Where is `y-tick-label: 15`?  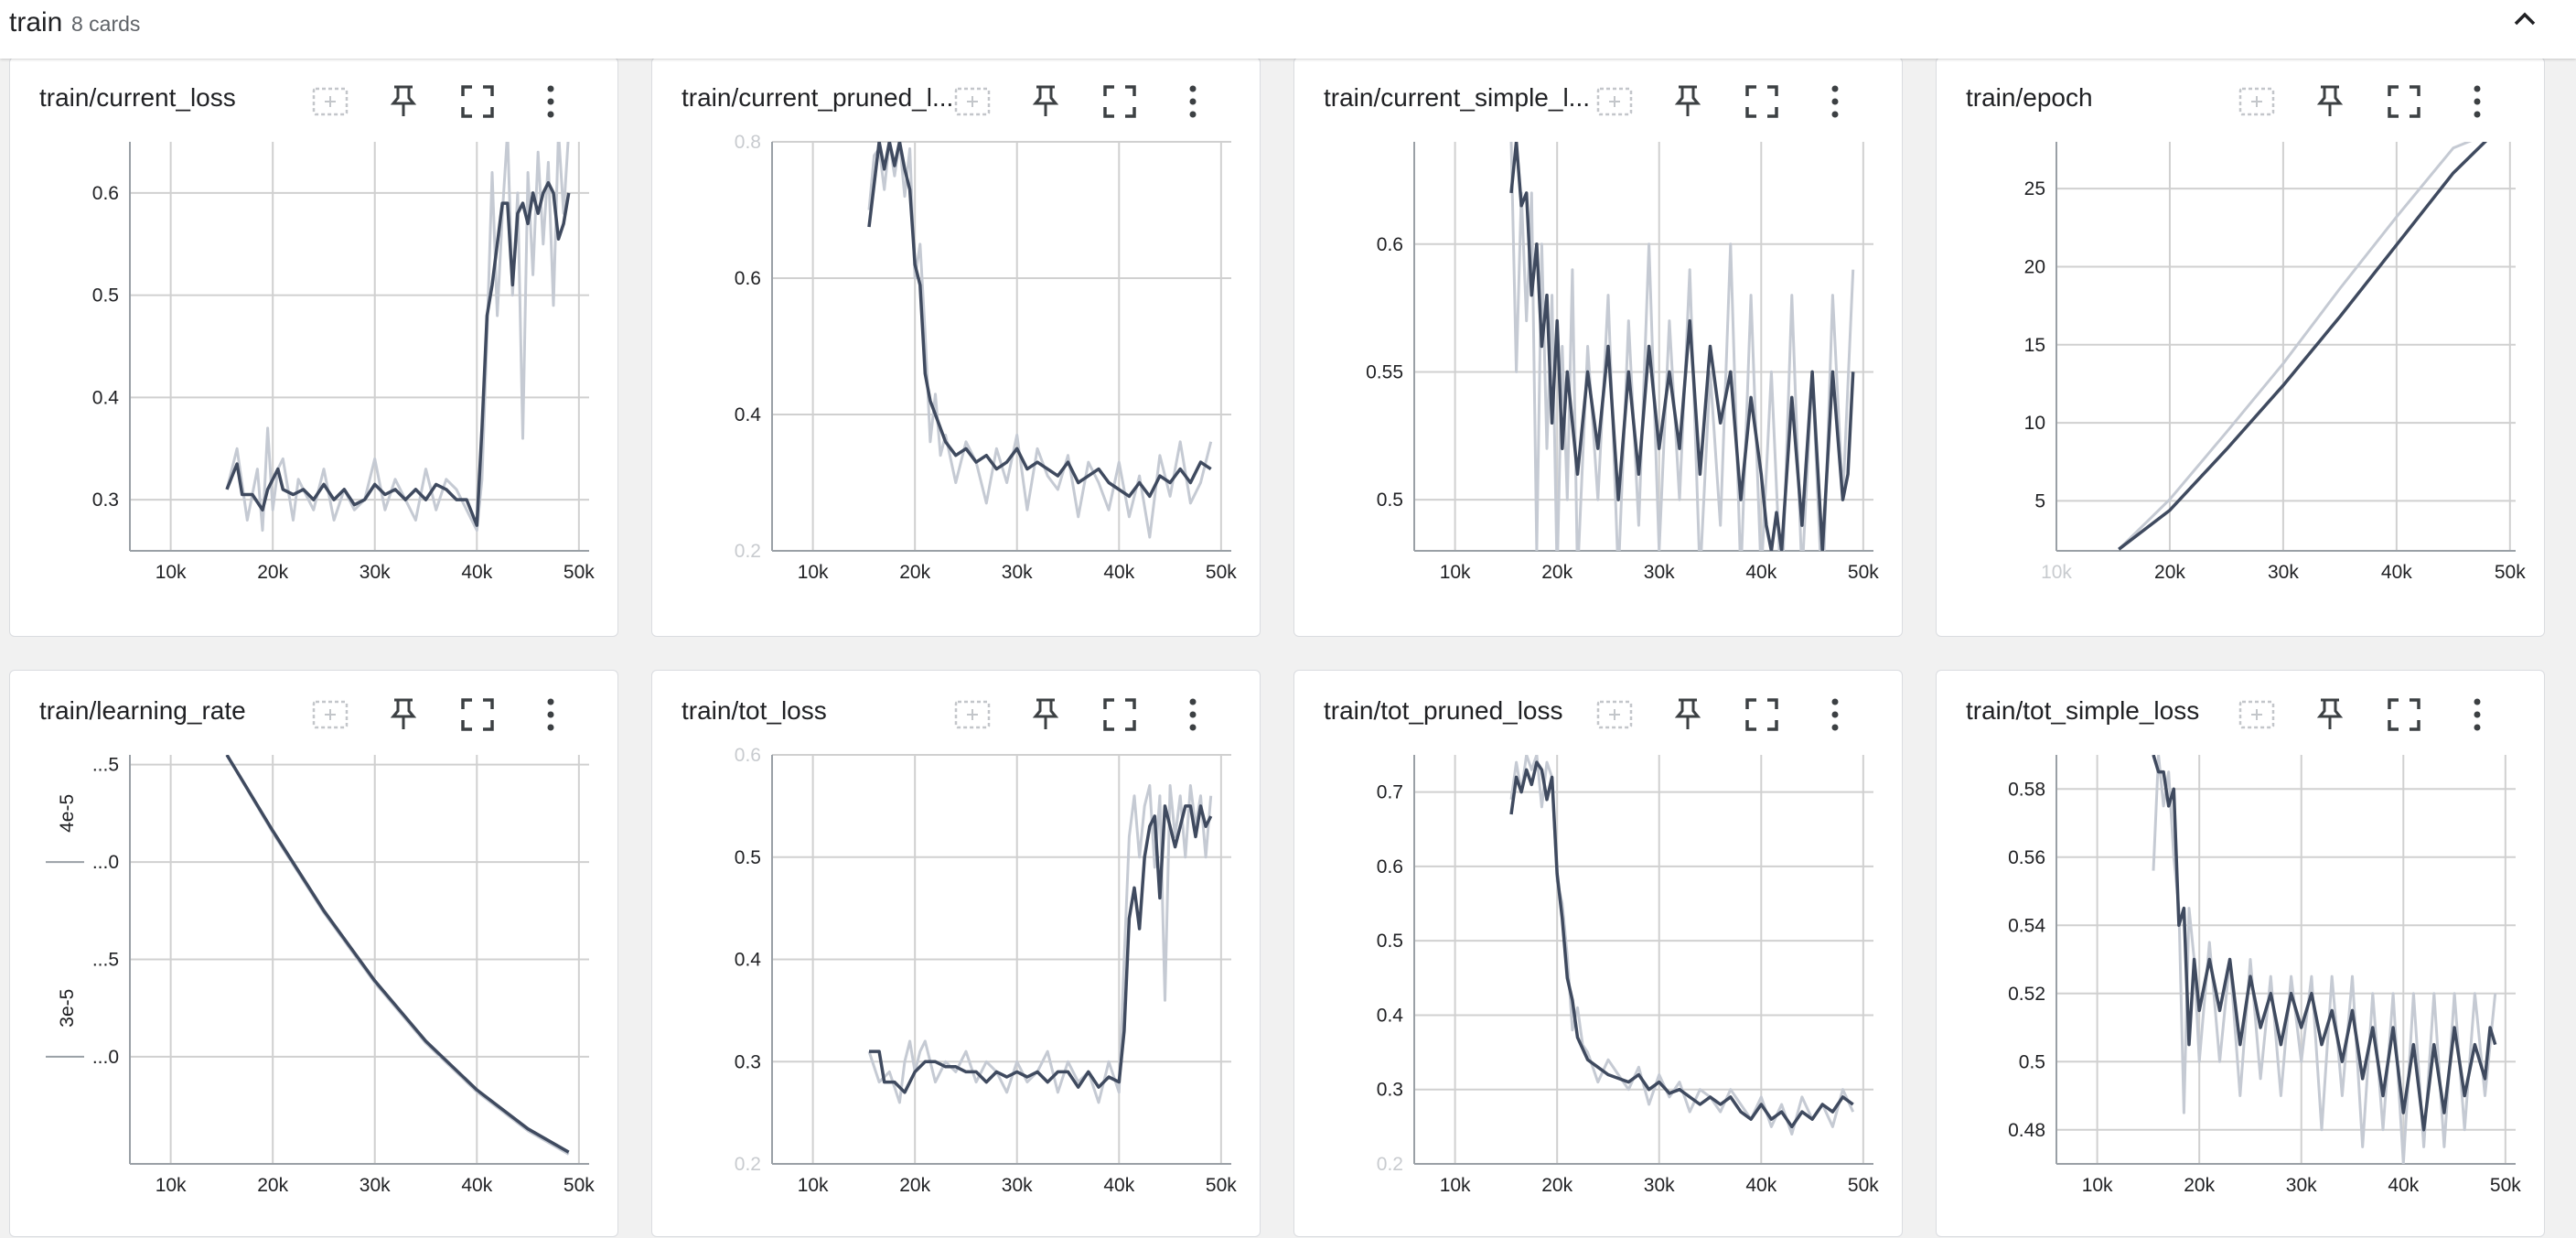 y-tick-label: 15 is located at coordinates (2035, 345).